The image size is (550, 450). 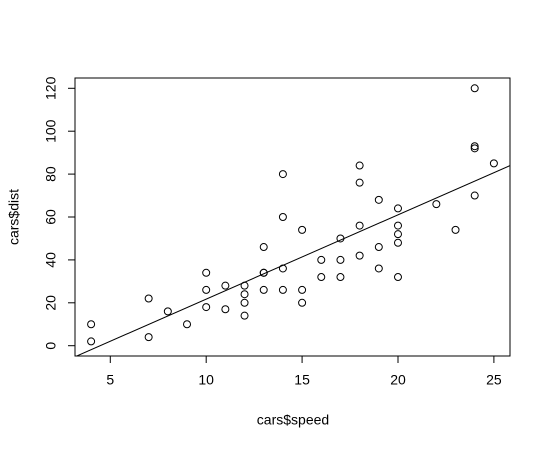 What do you see at coordinates (51, 174) in the screenshot?
I see `y-tick-label: 80` at bounding box center [51, 174].